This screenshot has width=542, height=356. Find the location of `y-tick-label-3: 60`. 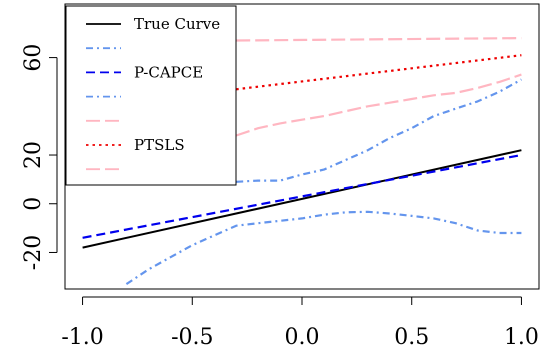

y-tick-label-3: 60 is located at coordinates (33, 58).